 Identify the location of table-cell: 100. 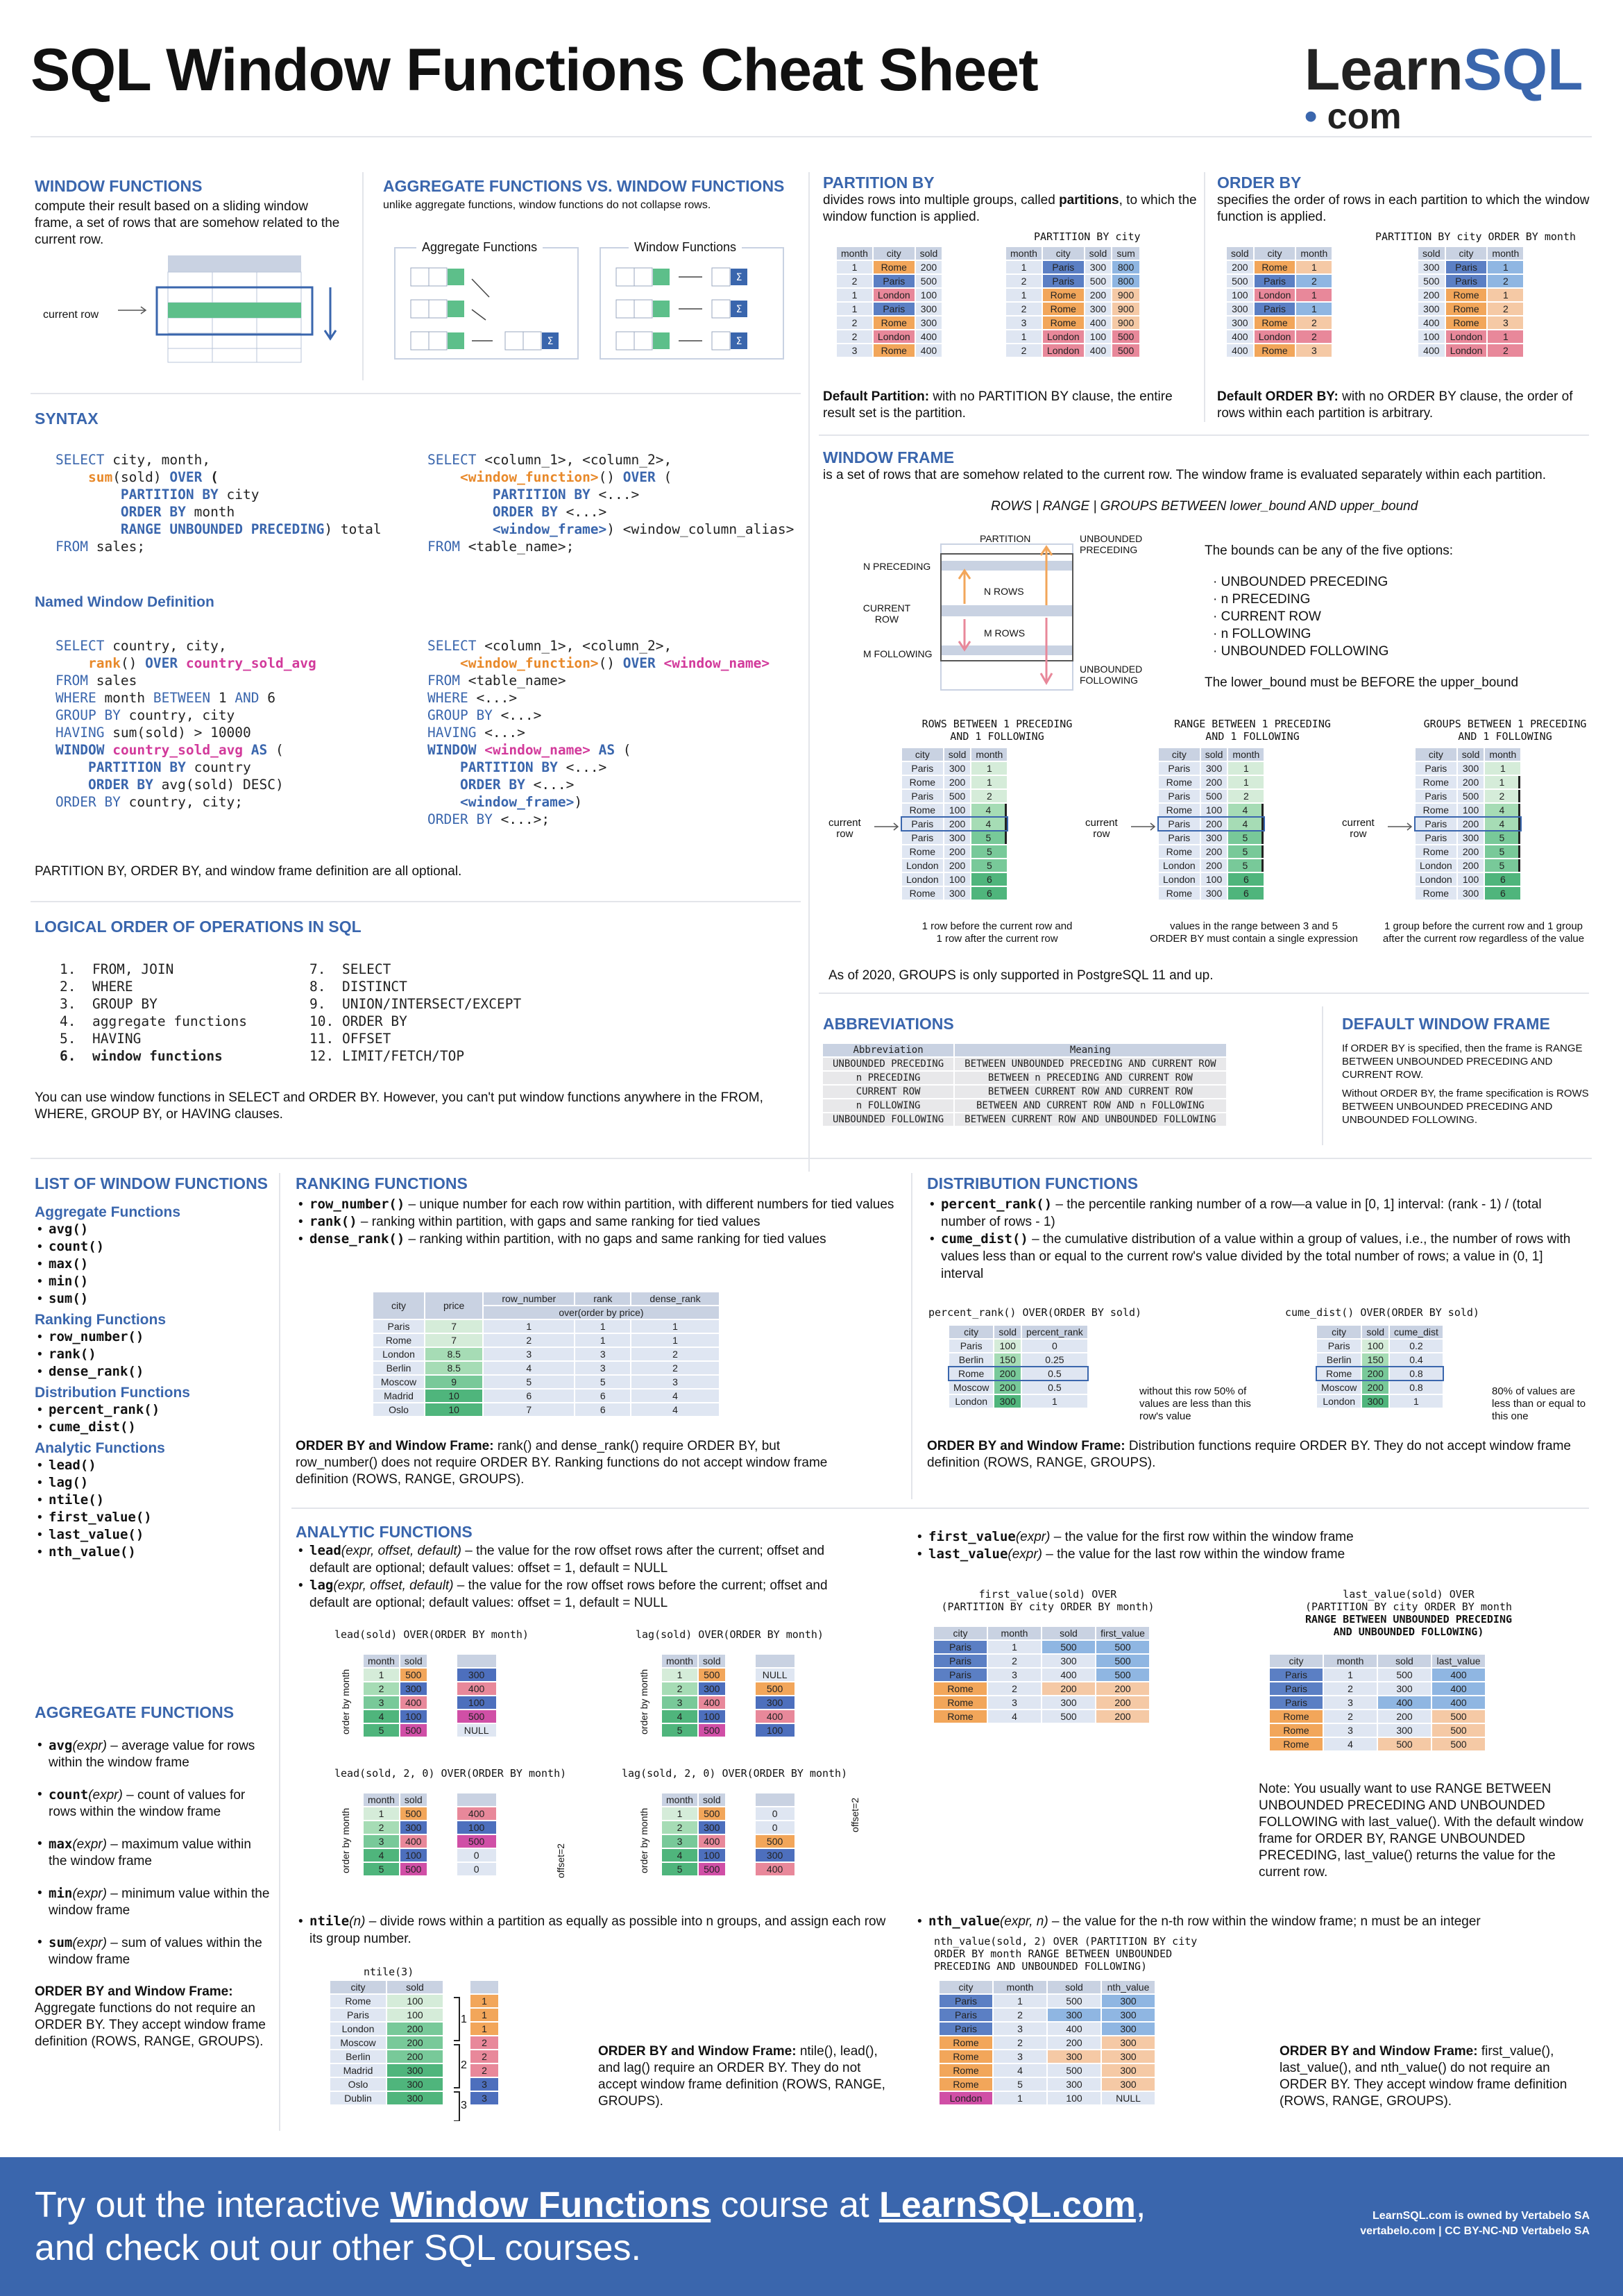
(1240, 295).